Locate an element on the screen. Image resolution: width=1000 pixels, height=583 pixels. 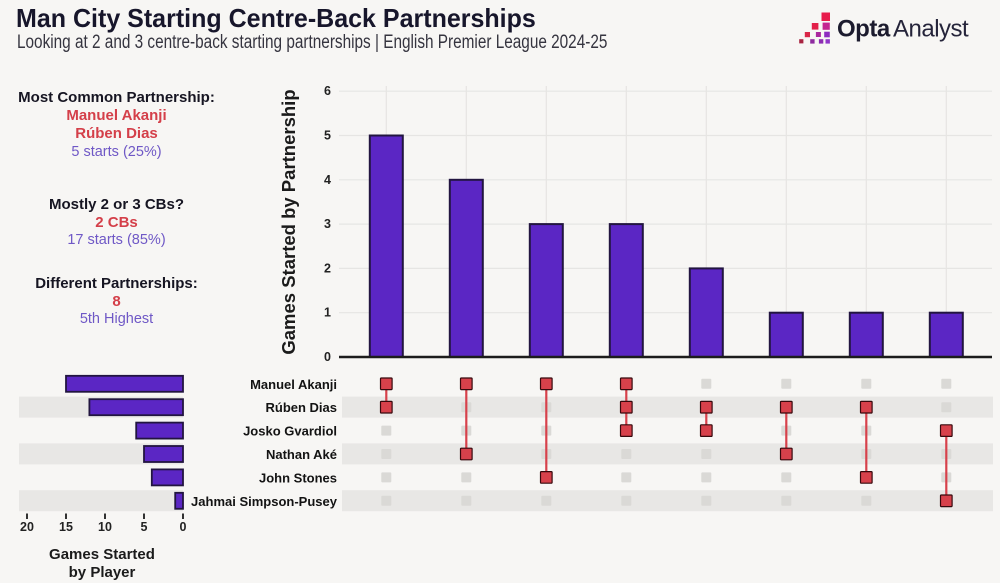
svg-text: 4 is located at coordinates (327, 180).